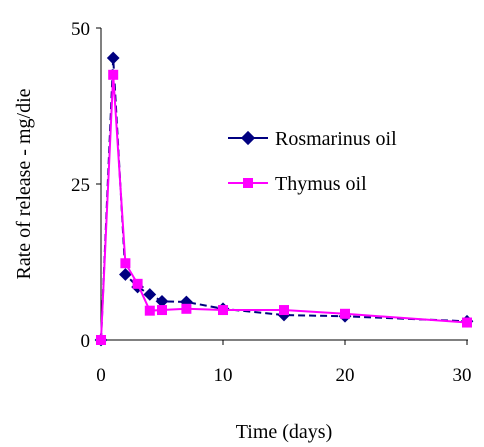 Image resolution: width=484 pixels, height=447 pixels. I want to click on y-axis: 50 25 0, so click(86, 185).